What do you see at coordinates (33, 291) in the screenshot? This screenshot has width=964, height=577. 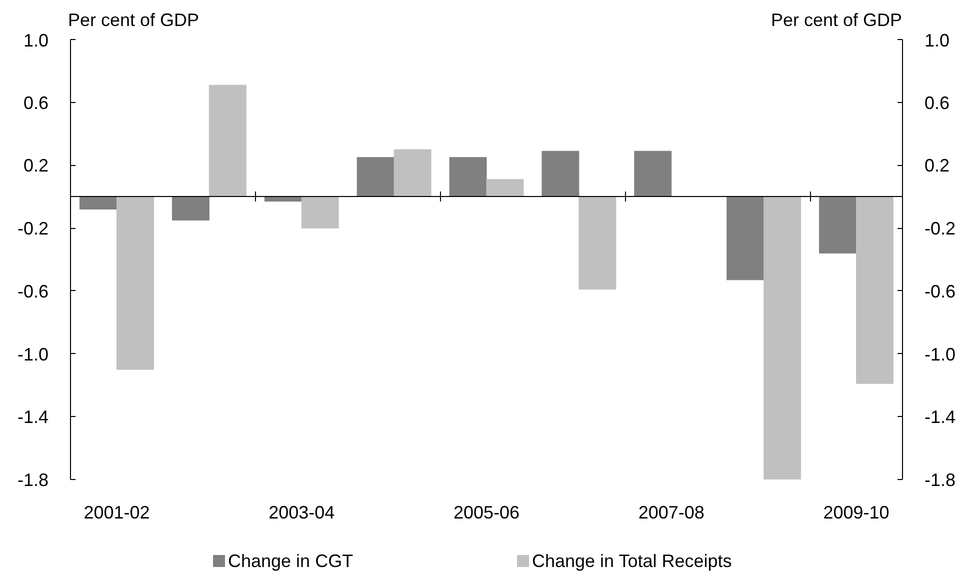 I see `y-tick-label: -0.6` at bounding box center [33, 291].